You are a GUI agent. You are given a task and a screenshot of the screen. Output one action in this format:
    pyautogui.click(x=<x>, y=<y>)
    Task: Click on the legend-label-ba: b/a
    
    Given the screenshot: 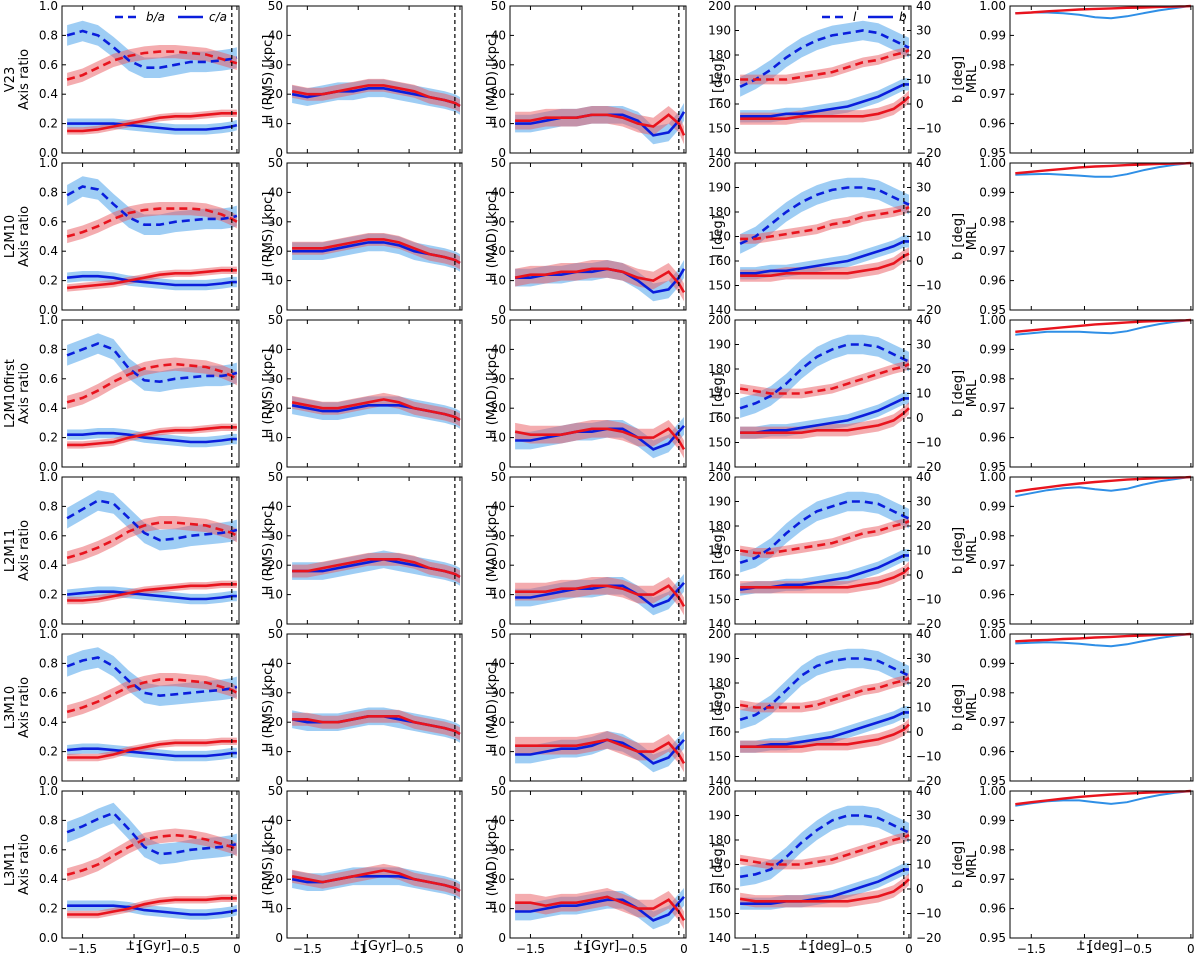 What is the action you would take?
    pyautogui.click(x=155, y=17)
    